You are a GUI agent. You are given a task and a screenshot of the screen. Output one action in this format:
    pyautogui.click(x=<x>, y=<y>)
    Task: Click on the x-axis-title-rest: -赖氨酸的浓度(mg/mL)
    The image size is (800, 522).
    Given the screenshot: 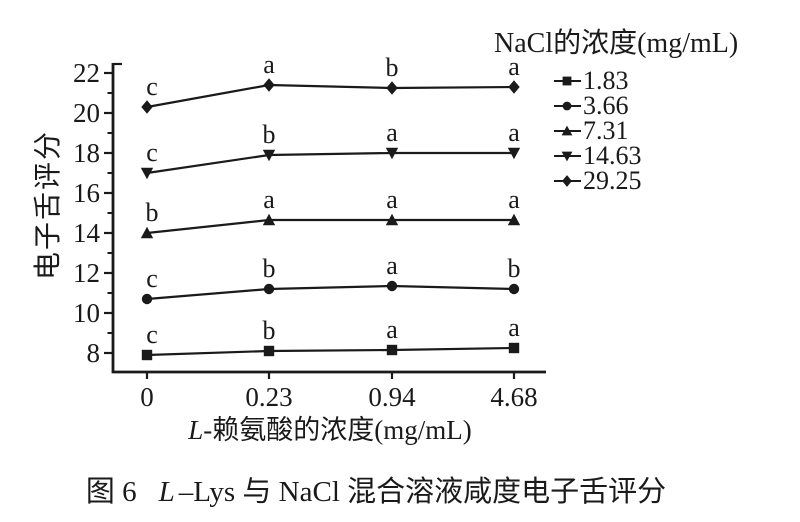 What is the action you would take?
    pyautogui.click(x=337, y=430)
    